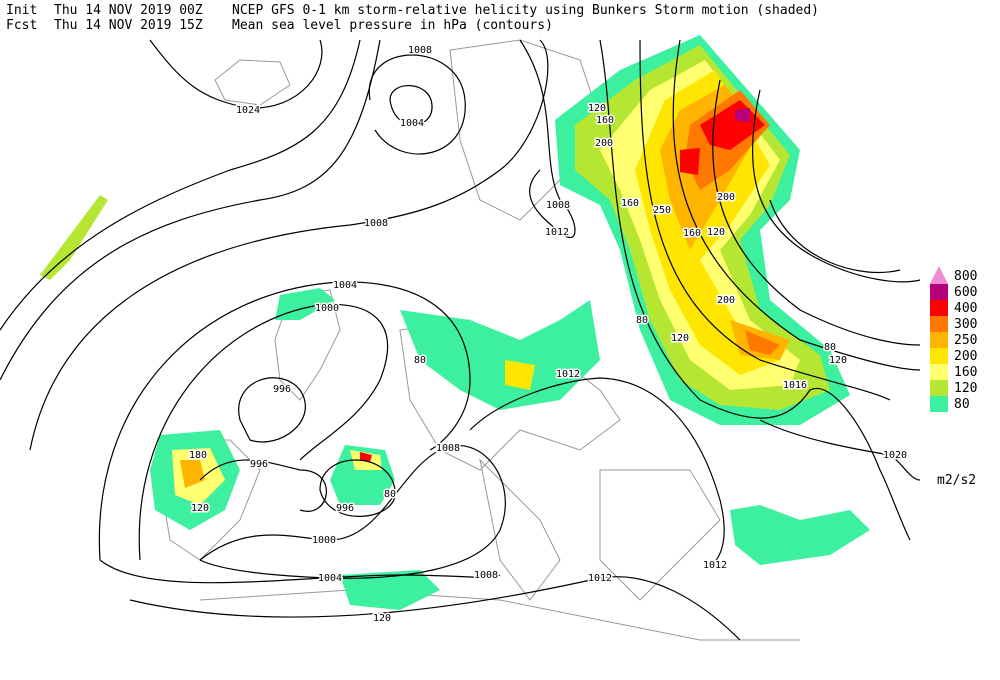 Image resolution: width=1000 pixels, height=680 pixels. What do you see at coordinates (21, 10) in the screenshot?
I see `init-label: Init` at bounding box center [21, 10].